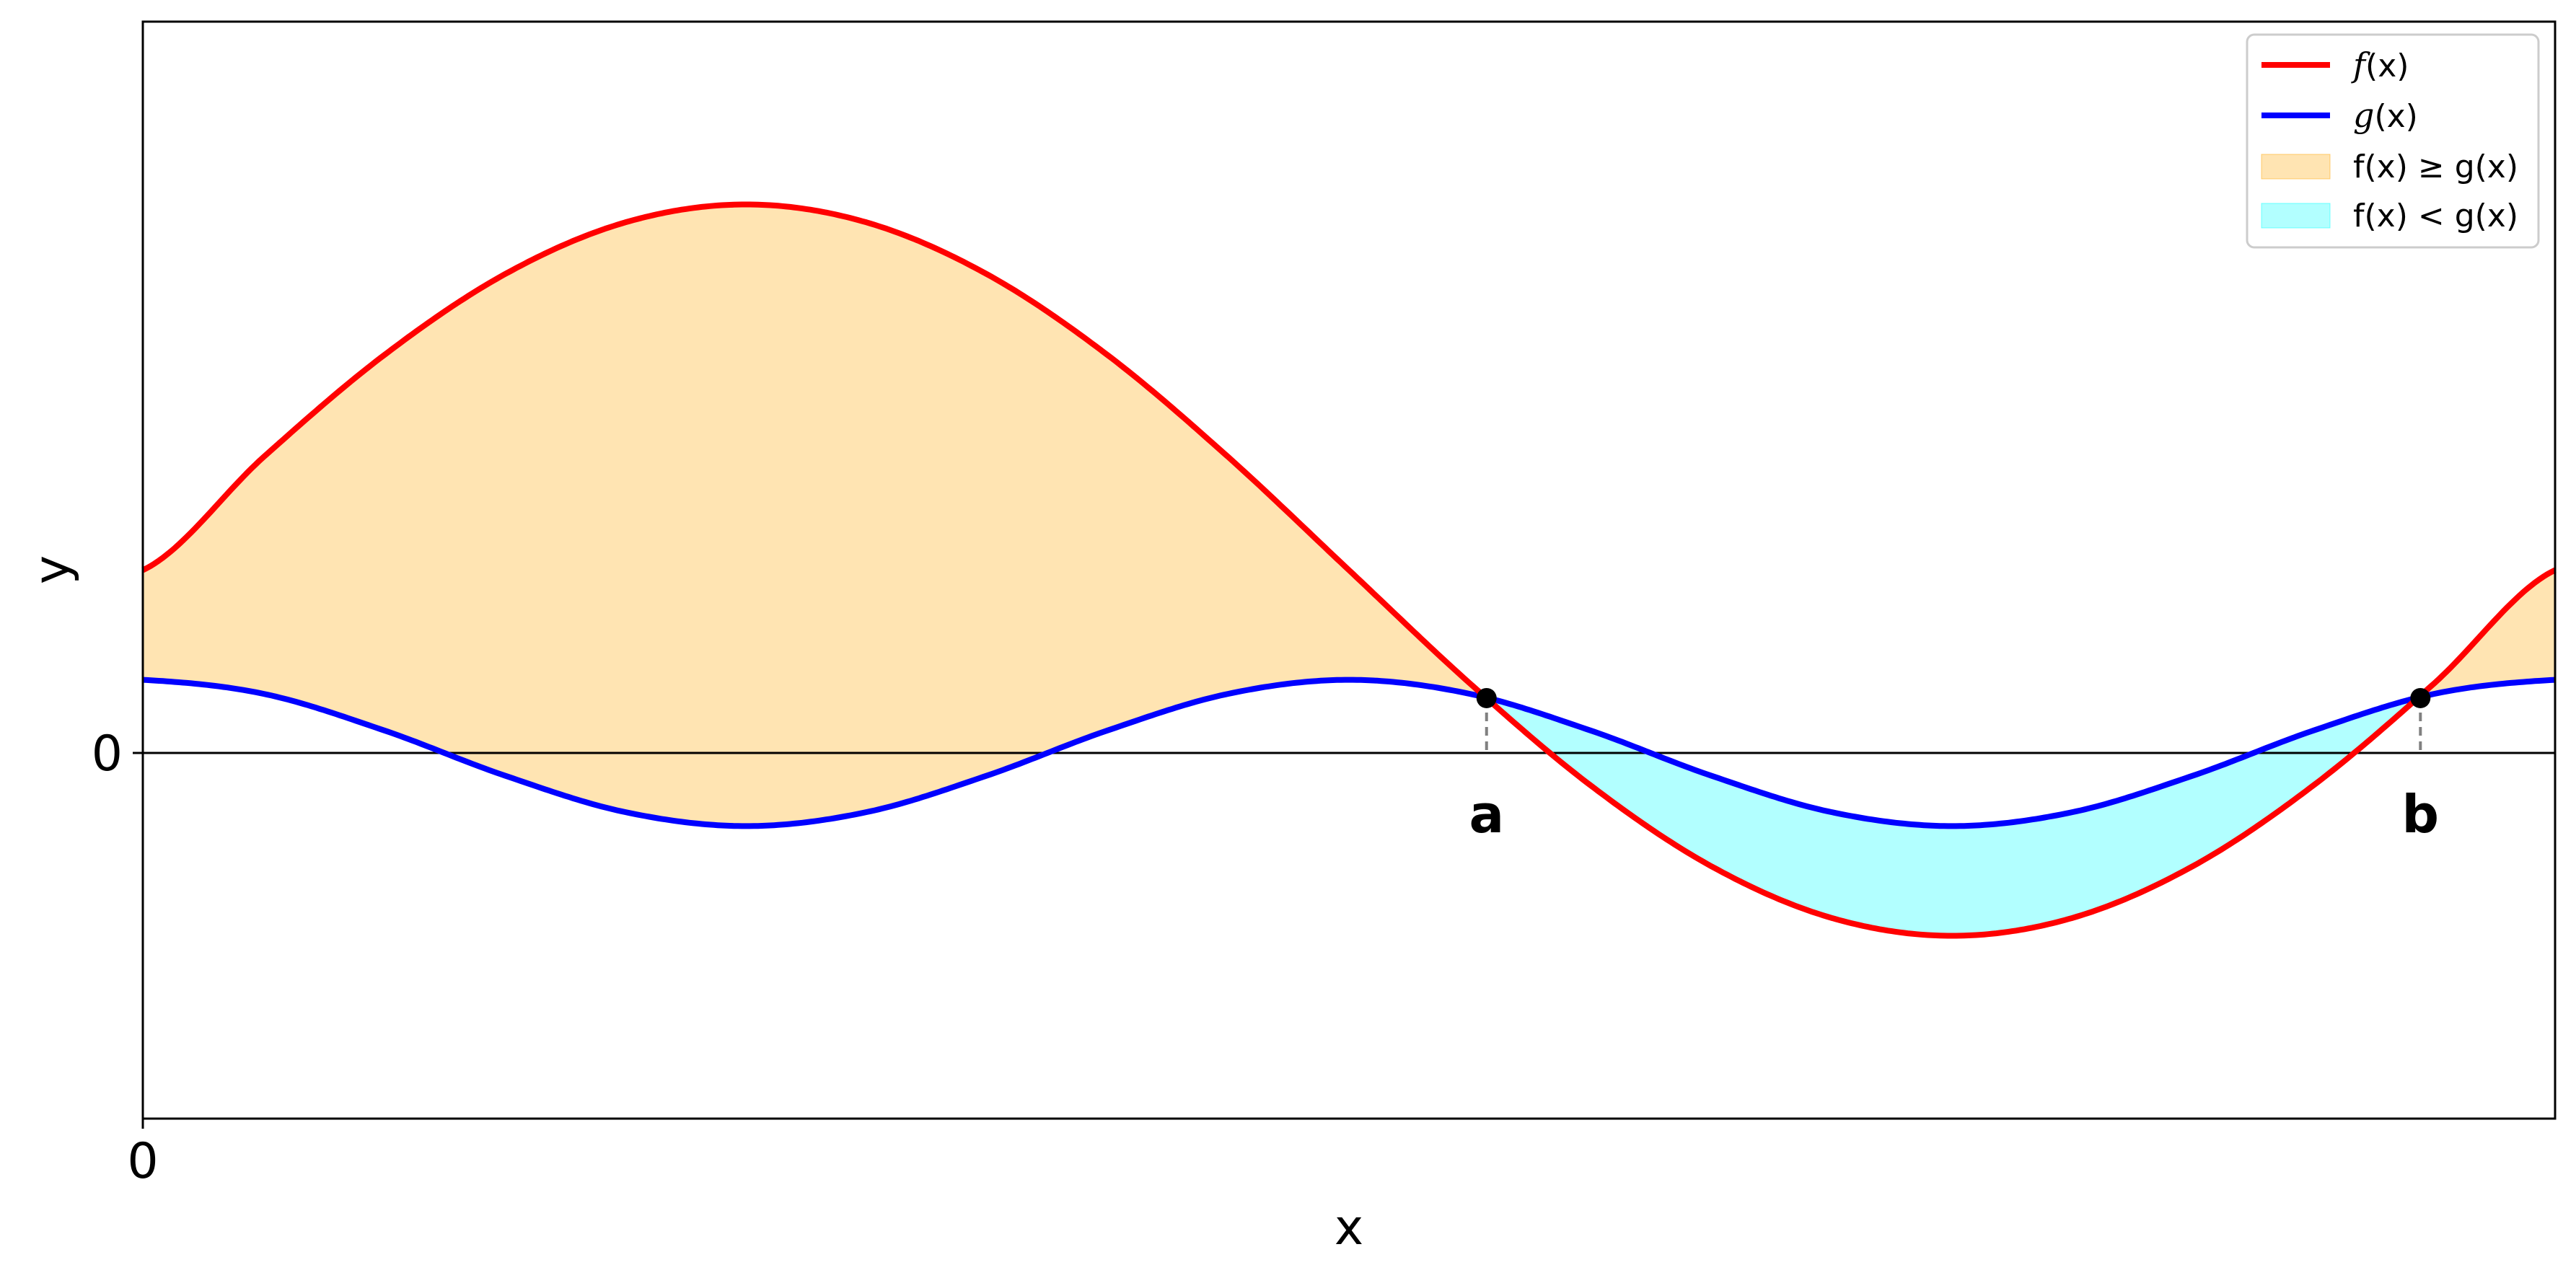  What do you see at coordinates (1349, 1227) in the screenshot?
I see `x-axis-label: x` at bounding box center [1349, 1227].